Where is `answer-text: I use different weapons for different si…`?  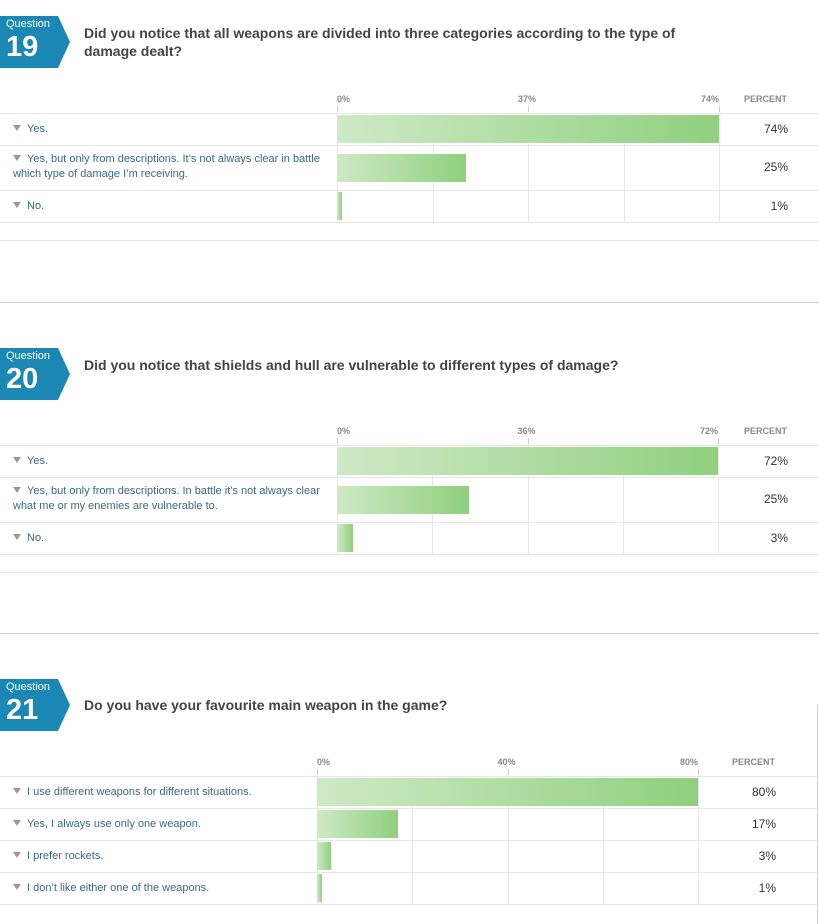
answer-text: I use different weapons for different si… is located at coordinates (139, 792).